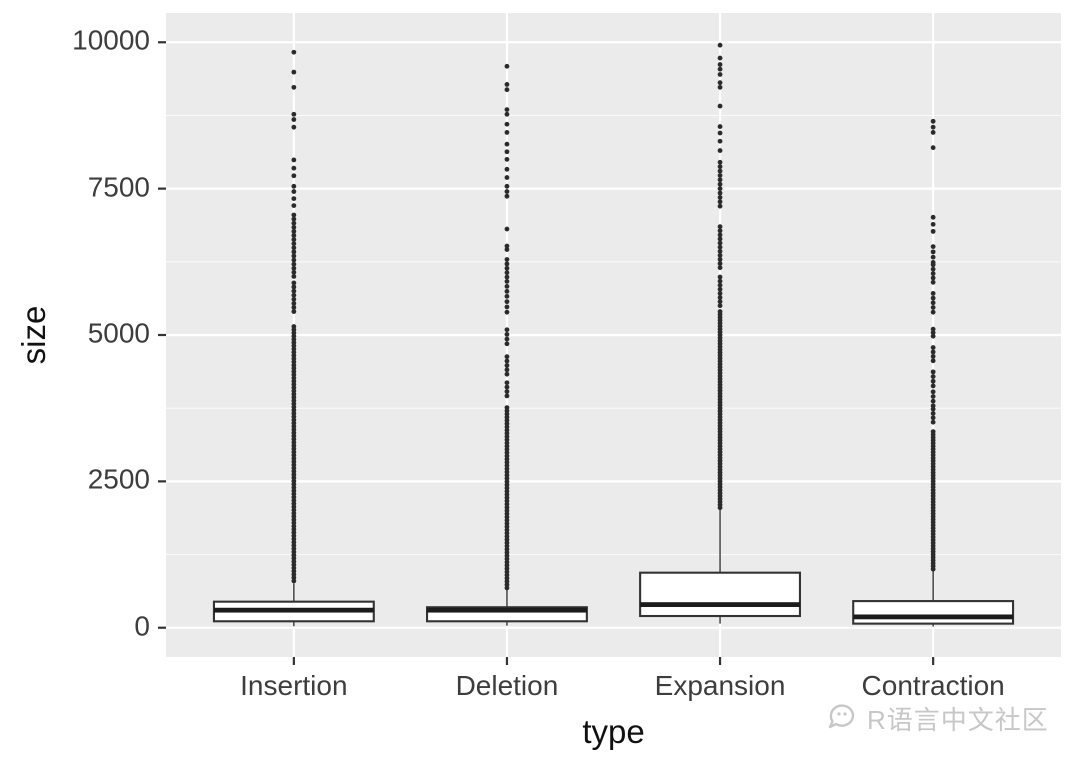 This screenshot has width=1080, height=771. I want to click on y-tick-label: 10000, so click(111, 40).